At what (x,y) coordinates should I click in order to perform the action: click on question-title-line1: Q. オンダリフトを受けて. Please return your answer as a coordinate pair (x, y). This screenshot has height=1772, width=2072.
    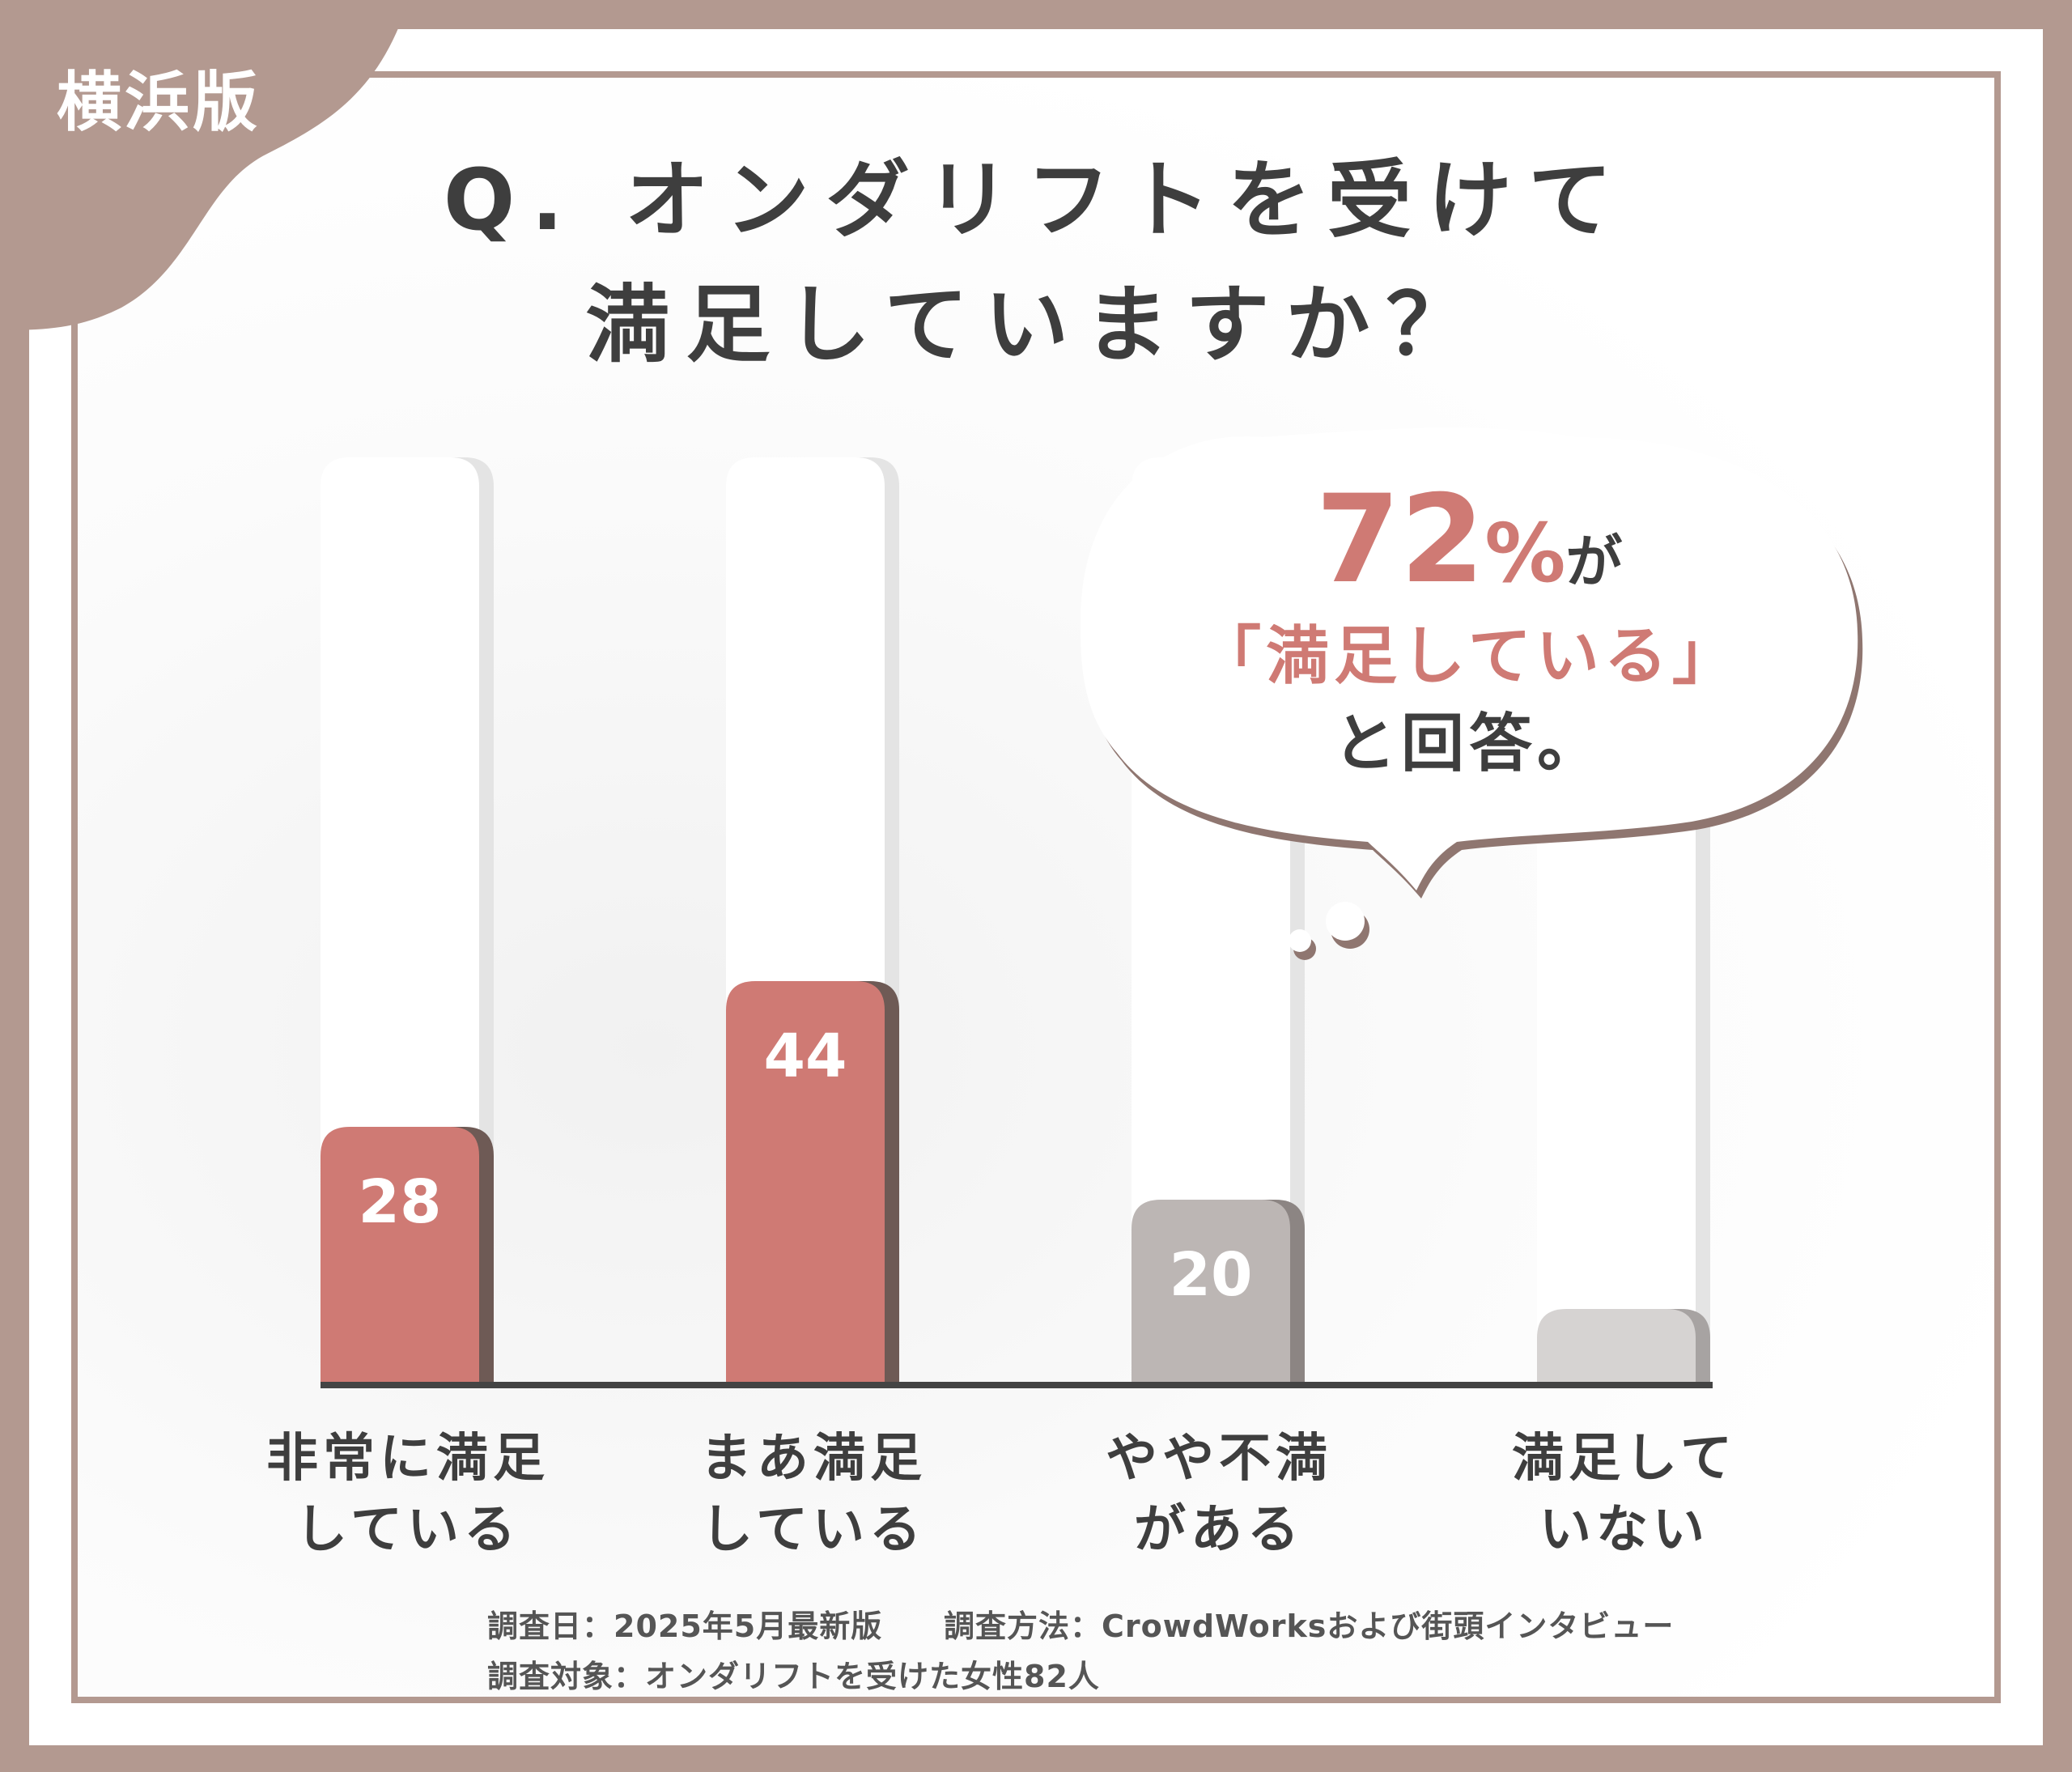
    Looking at the image, I should click on (1036, 200).